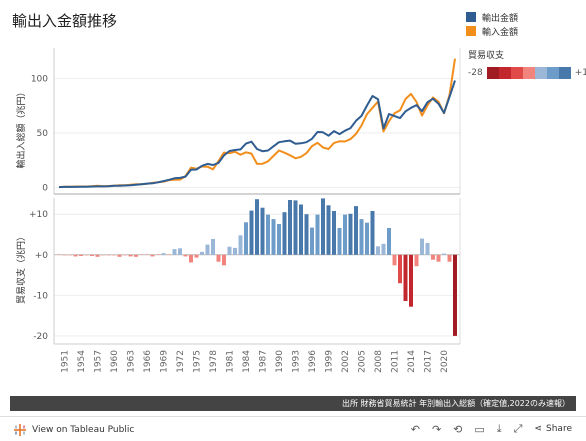  What do you see at coordinates (415, 429) in the screenshot?
I see `undo-icon: ↶` at bounding box center [415, 429].